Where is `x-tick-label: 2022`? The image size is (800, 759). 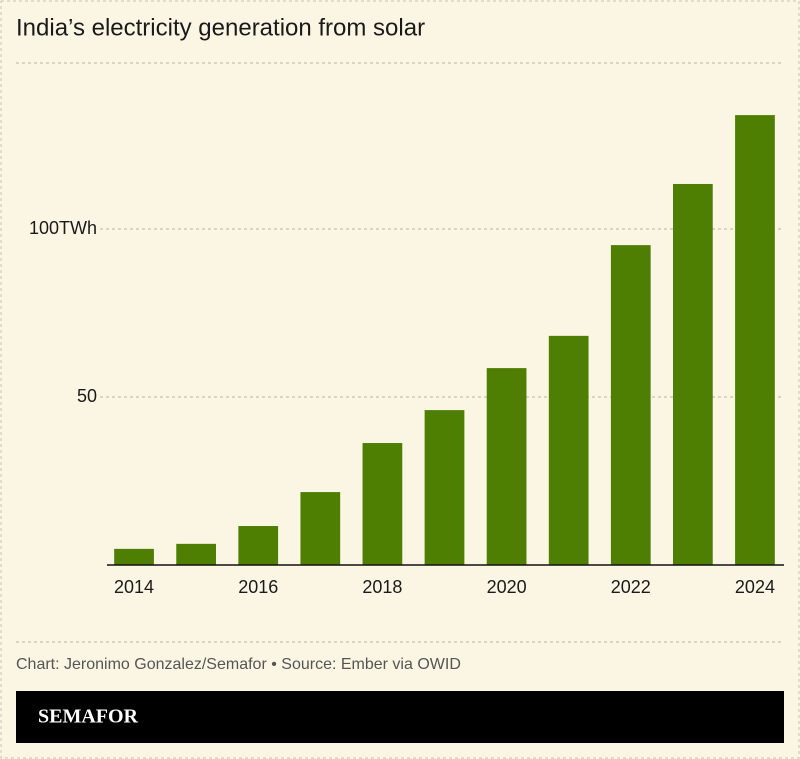
x-tick-label: 2022 is located at coordinates (631, 587).